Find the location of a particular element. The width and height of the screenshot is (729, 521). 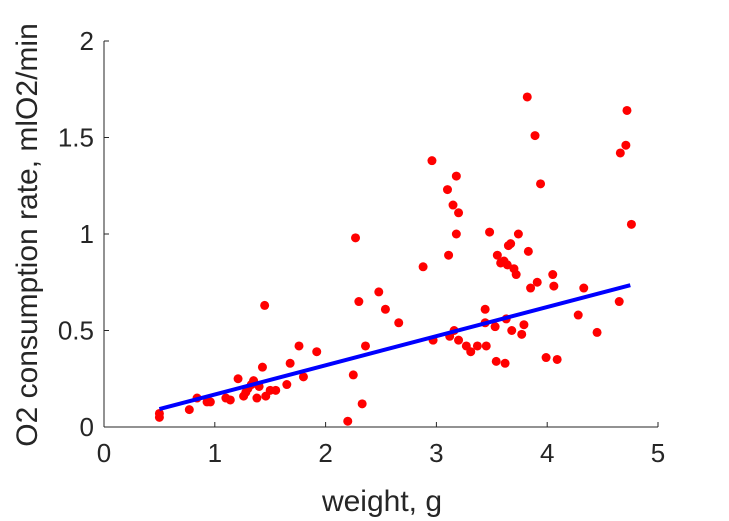

x-tick-label: 3 is located at coordinates (436, 453).